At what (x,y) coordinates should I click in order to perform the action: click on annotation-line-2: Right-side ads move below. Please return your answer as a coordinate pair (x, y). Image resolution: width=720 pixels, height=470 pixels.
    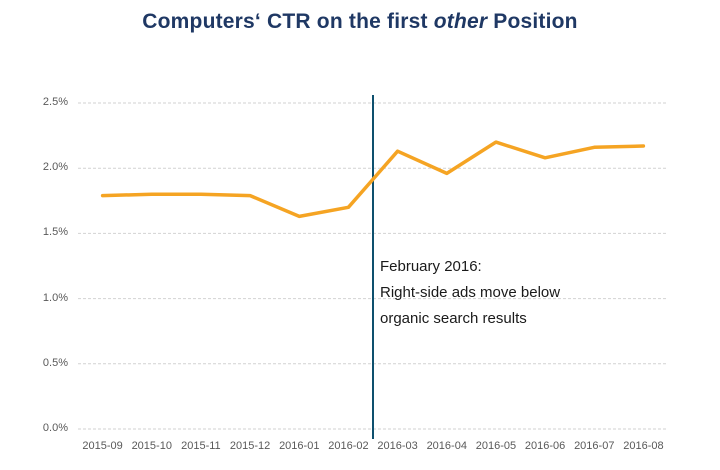
    Looking at the image, I should click on (470, 292).